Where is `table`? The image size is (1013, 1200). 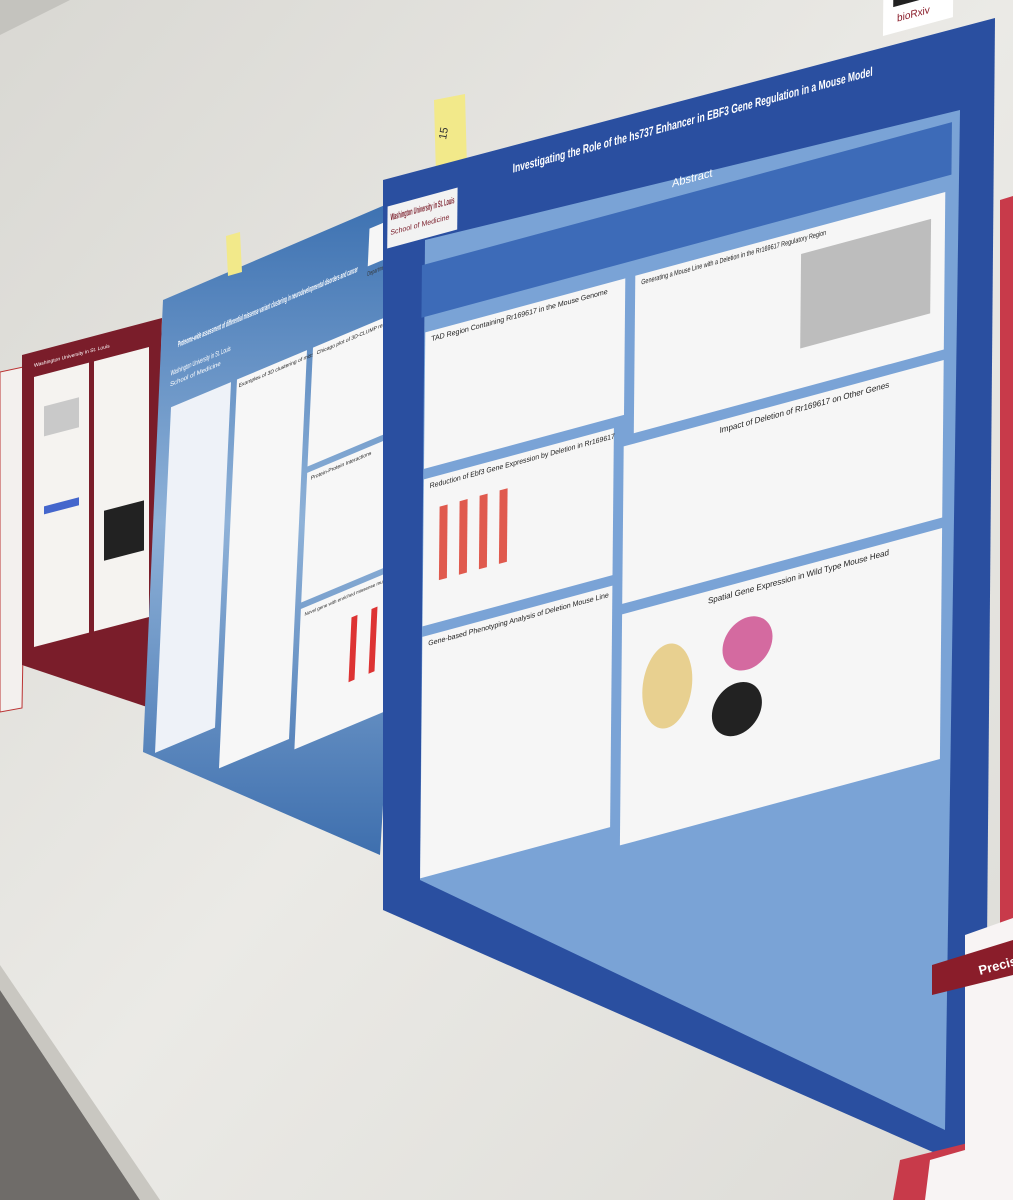 table is located at coordinates (124, 530).